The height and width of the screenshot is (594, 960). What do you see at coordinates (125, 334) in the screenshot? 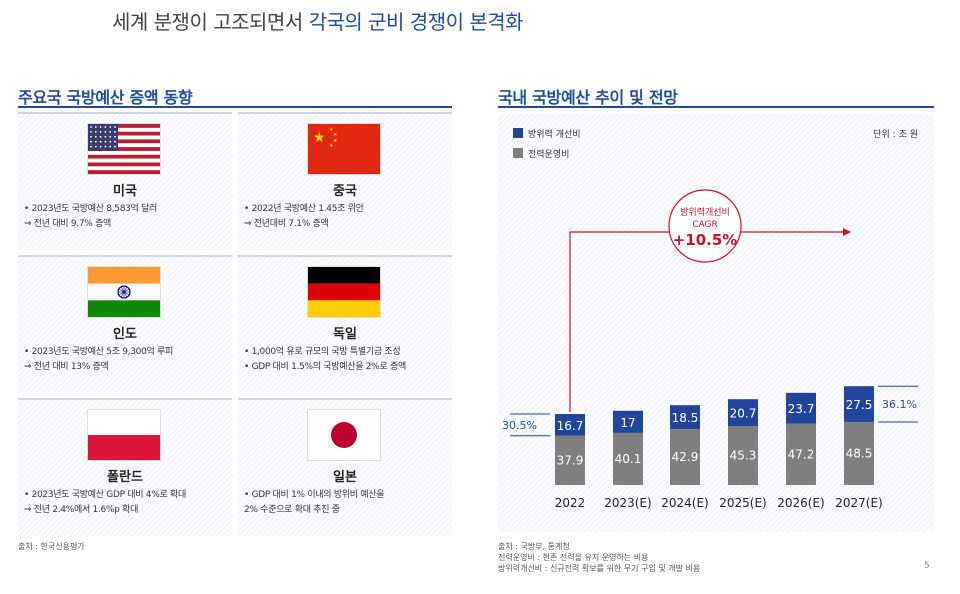
I see `country-name: 인도` at bounding box center [125, 334].